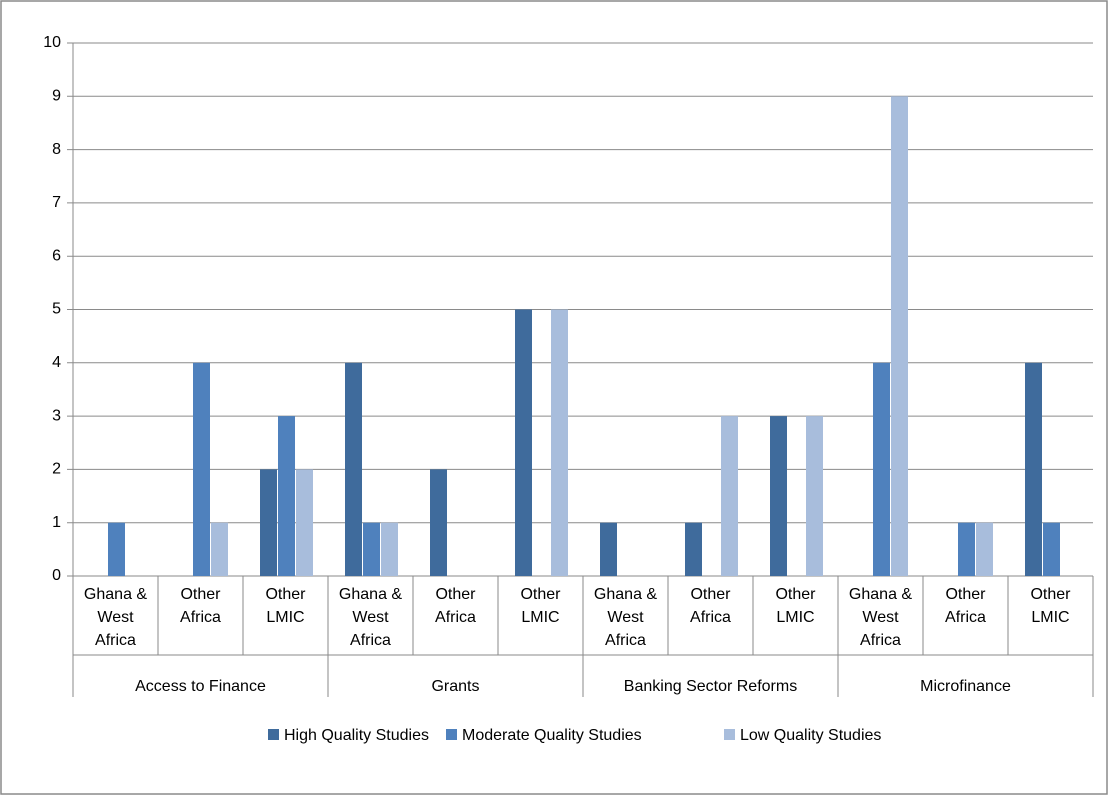  I want to click on y-tick-label: 9, so click(56, 96).